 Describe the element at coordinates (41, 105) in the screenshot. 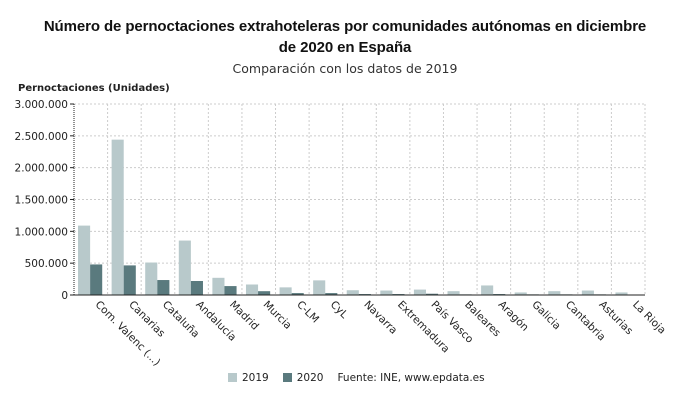

I see `y-tick-label: 3.000.000` at that location.